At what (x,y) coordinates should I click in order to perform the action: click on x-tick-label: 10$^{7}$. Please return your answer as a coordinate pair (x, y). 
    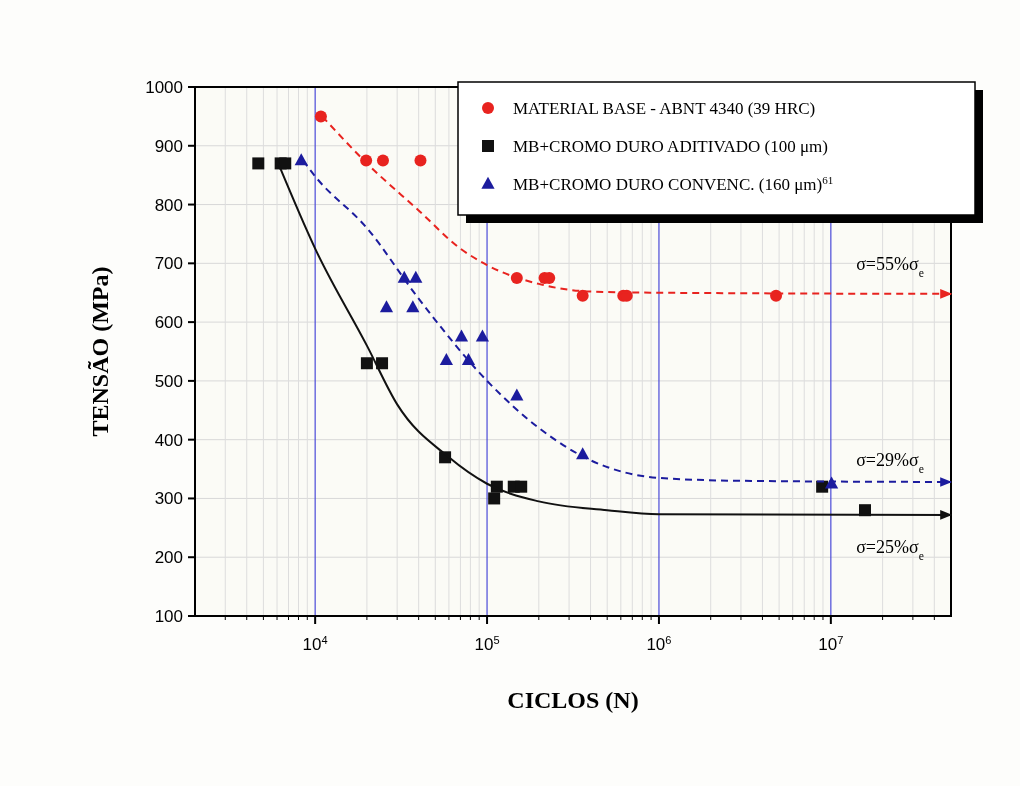
    Looking at the image, I should click on (831, 644).